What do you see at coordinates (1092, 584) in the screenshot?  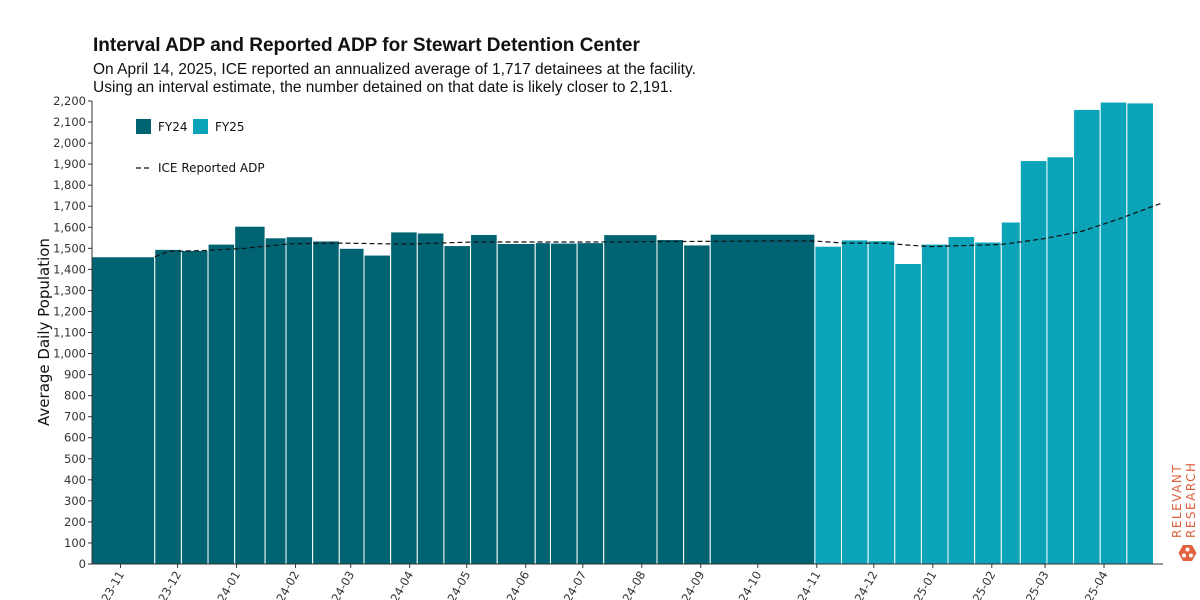 I see `x-tick-label: 2025-04` at bounding box center [1092, 584].